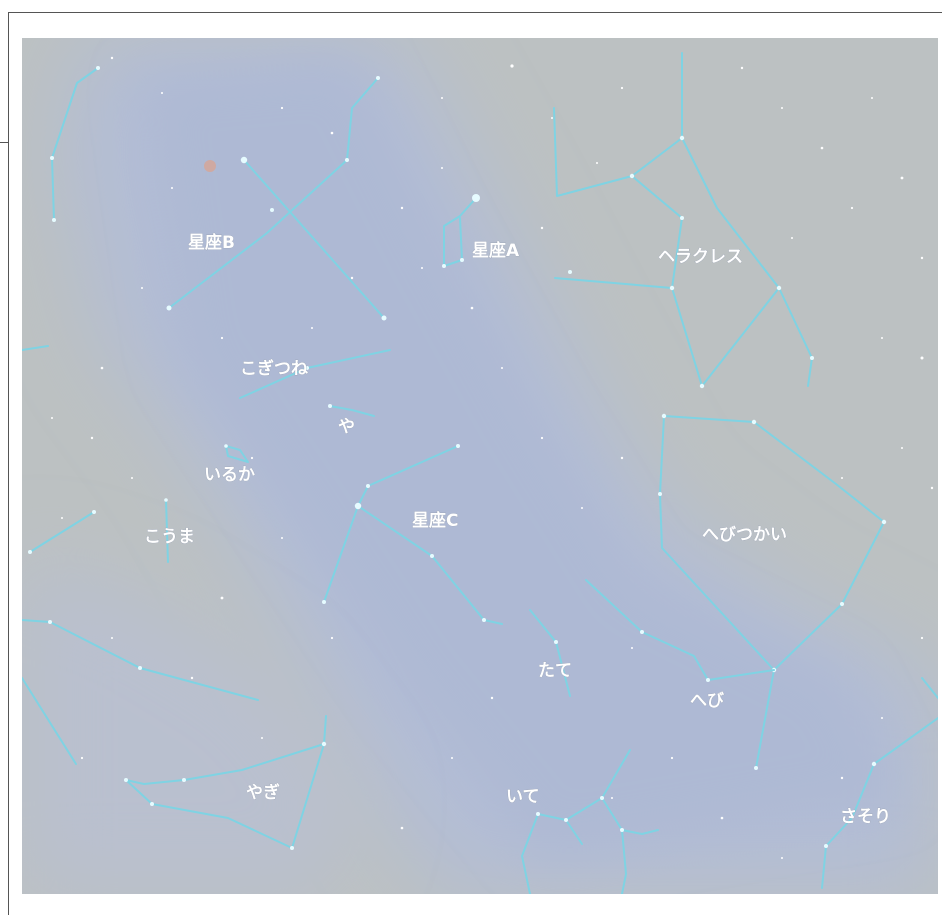 This screenshot has height=915, width=942. I want to click on label-sagittarius: いて, so click(523, 797).